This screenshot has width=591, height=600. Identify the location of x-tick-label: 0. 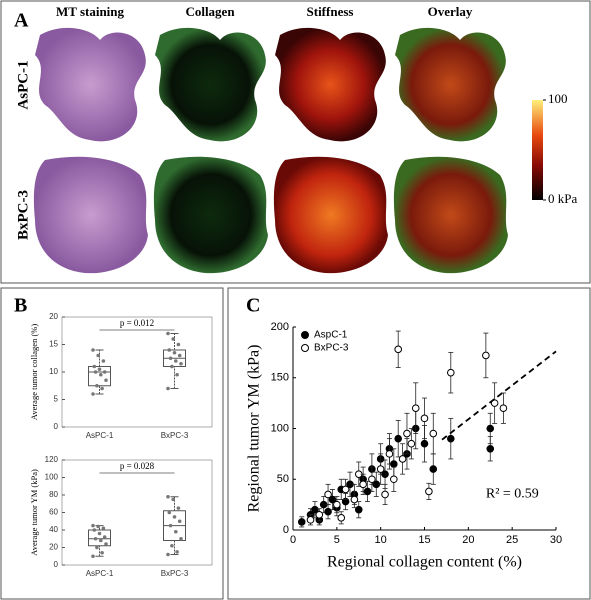
(293, 540).